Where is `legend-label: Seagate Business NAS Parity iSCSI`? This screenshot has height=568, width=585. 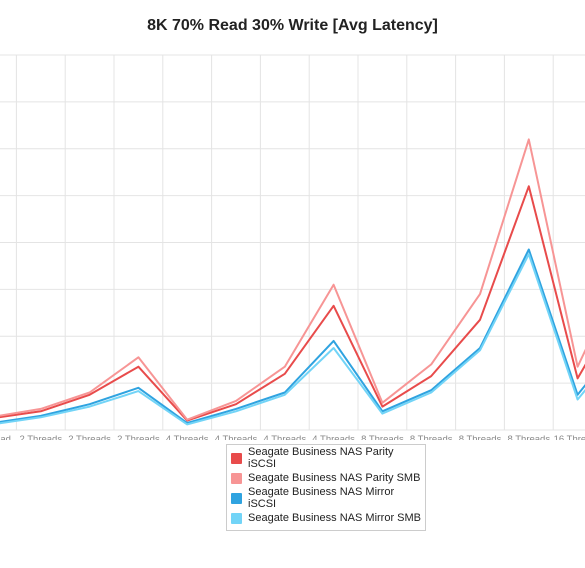 legend-label: Seagate Business NAS Parity iSCSI is located at coordinates (321, 458).